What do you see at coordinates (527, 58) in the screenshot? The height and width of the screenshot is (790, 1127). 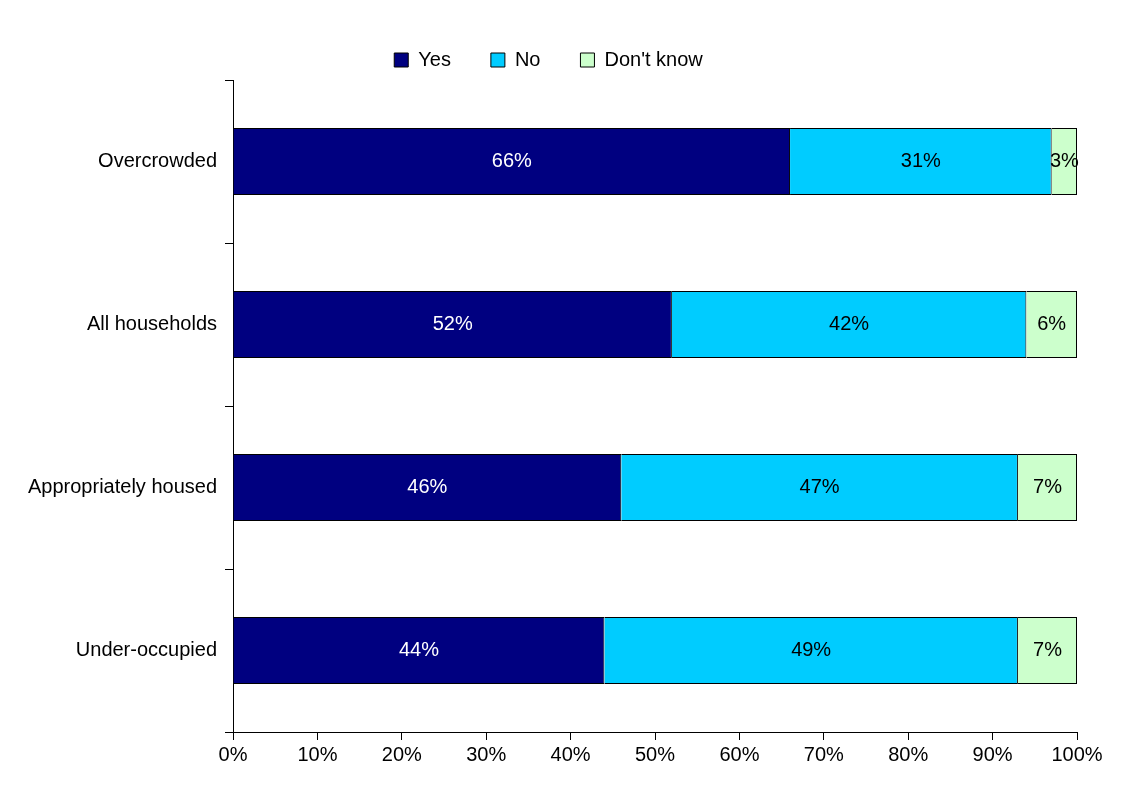 I see `legend-label: No` at bounding box center [527, 58].